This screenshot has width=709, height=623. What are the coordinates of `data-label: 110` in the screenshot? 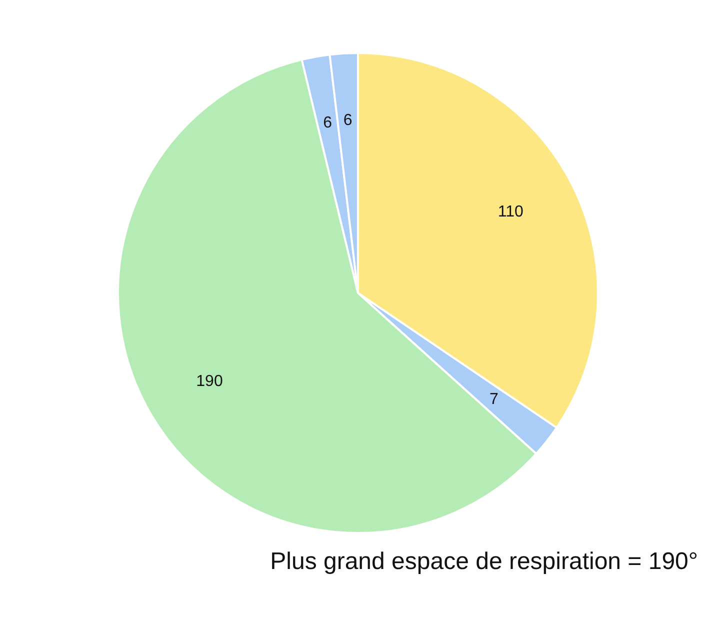 It's located at (511, 212).